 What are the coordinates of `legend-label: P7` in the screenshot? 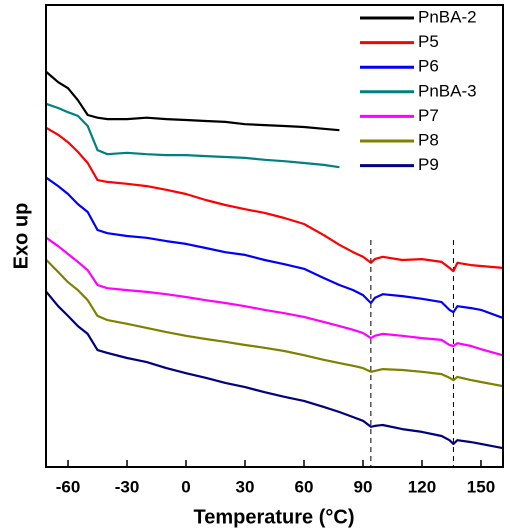 It's located at (428, 115).